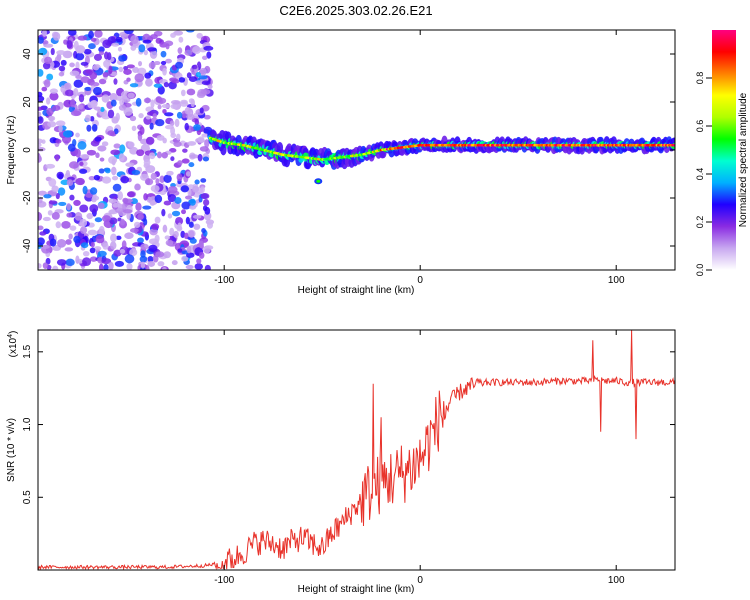 The height and width of the screenshot is (600, 750). What do you see at coordinates (355, 10) in the screenshot?
I see `figure-title: C2E6.2025.303.02.26.E21` at bounding box center [355, 10].